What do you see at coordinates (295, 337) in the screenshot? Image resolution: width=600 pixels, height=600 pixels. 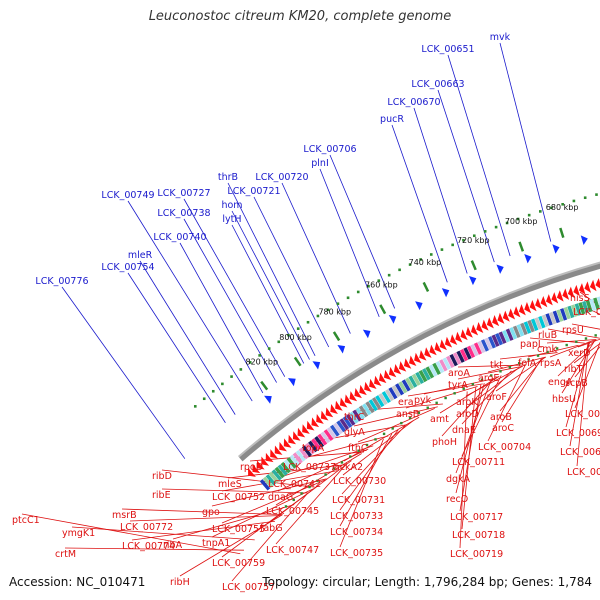 I see `kbp-tick-label: 800 kbp` at bounding box center [295, 337].